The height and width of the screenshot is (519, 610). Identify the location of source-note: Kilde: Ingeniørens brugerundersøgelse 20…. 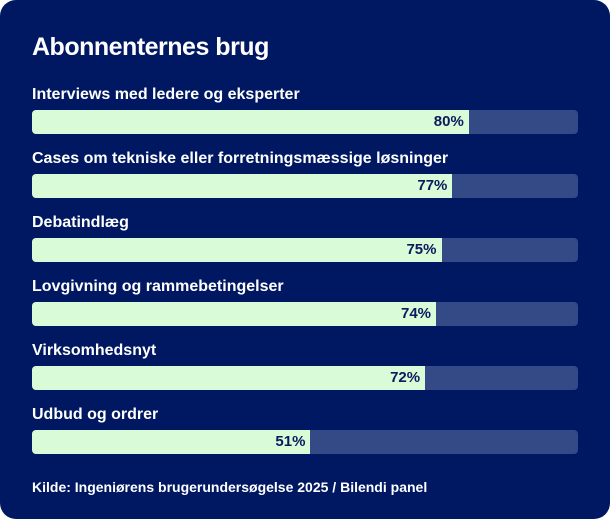
(230, 487).